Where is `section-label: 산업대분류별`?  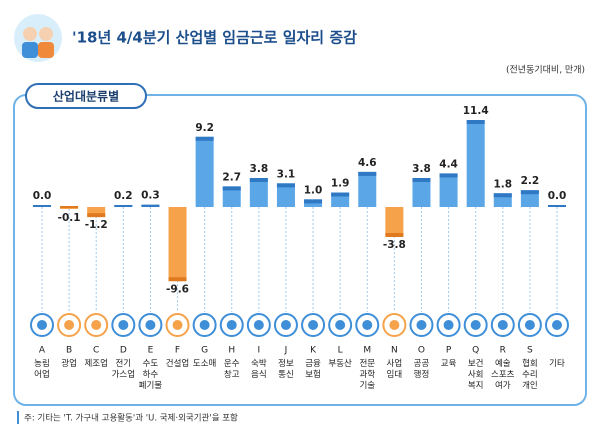
section-label: 산업대분류별 is located at coordinates (86, 96).